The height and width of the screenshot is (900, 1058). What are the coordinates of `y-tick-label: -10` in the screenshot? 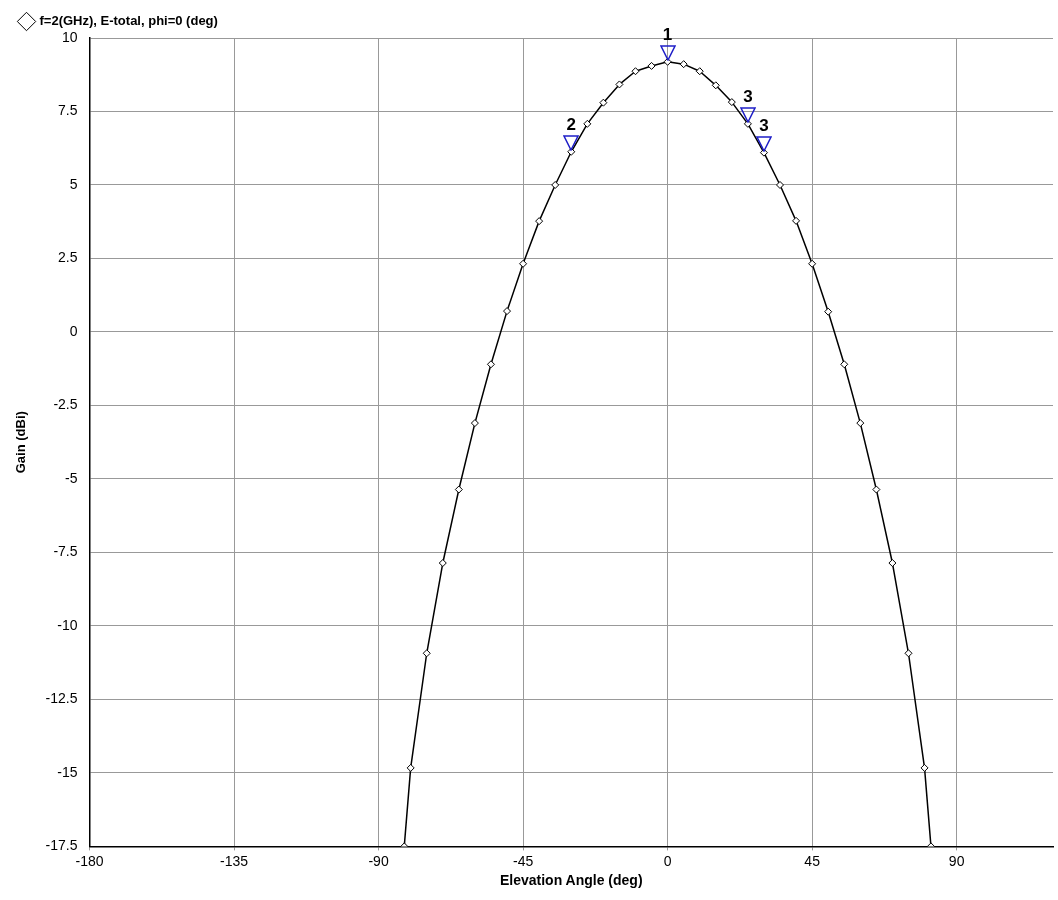 It's located at (67, 624).